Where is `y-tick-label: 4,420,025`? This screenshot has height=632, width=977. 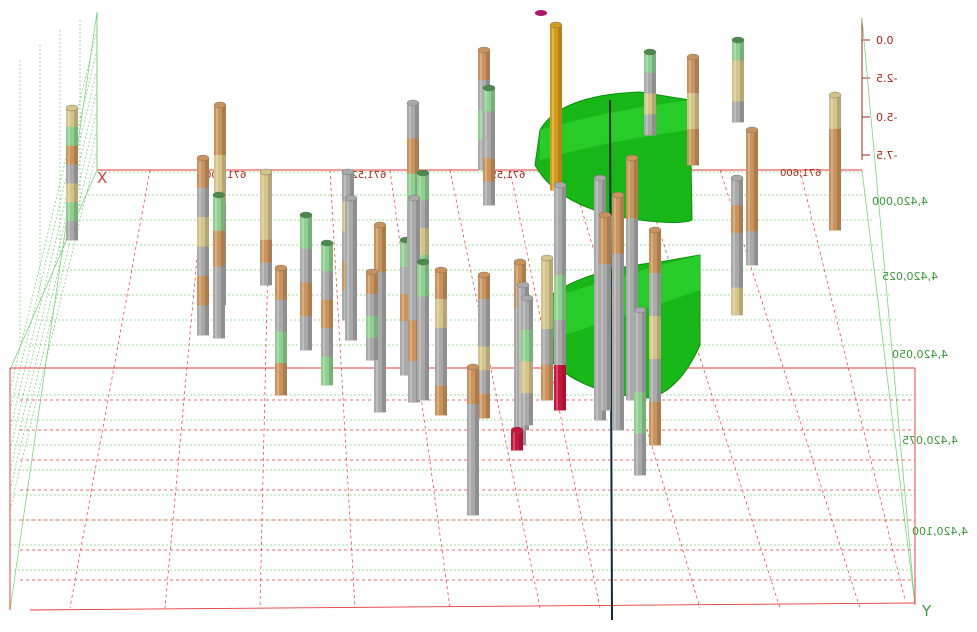 y-tick-label: 4,420,025 is located at coordinates (910, 276).